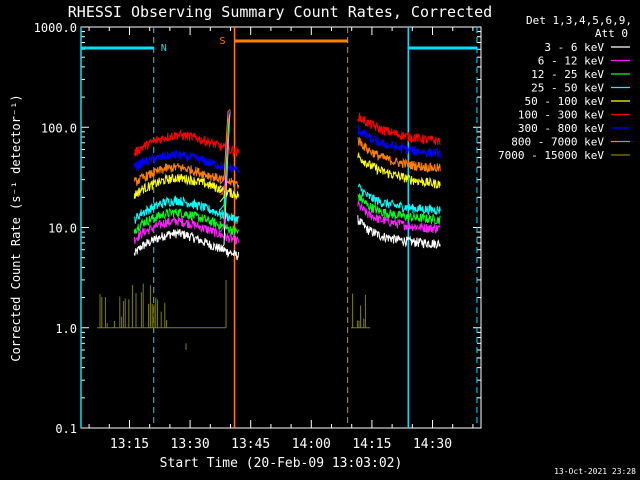 The width and height of the screenshot is (640, 480). I want to click on y-tick-label: 10.0, so click(62, 229).